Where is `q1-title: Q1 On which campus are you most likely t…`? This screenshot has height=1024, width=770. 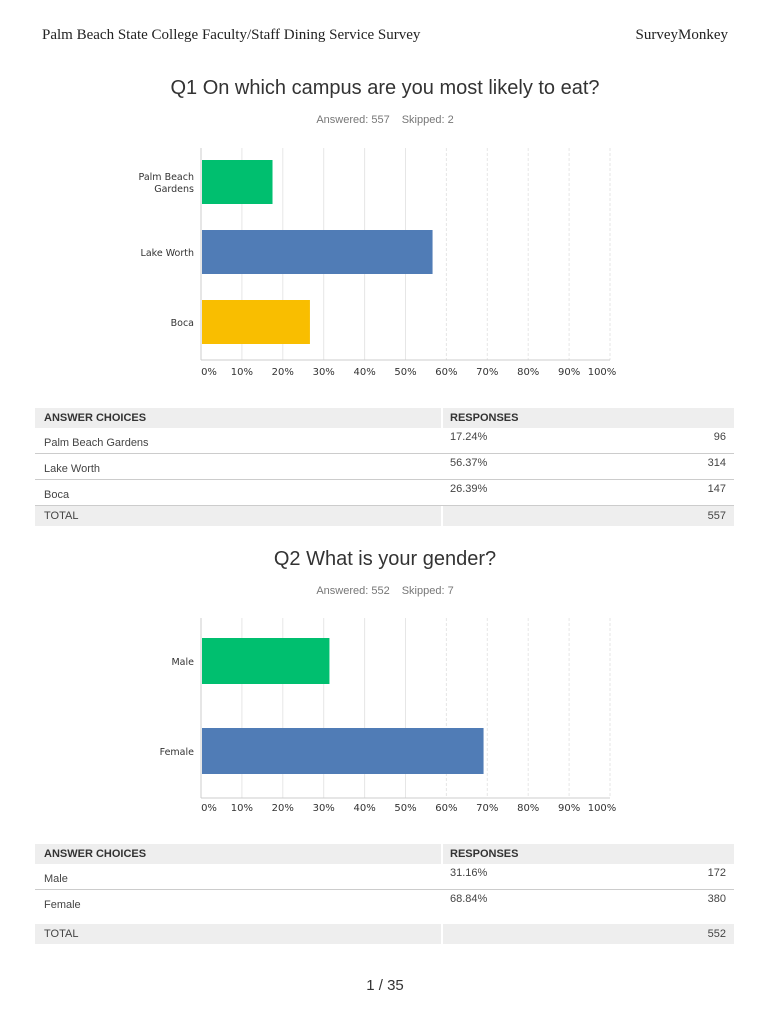 q1-title: Q1 On which campus are you most likely t… is located at coordinates (385, 88).